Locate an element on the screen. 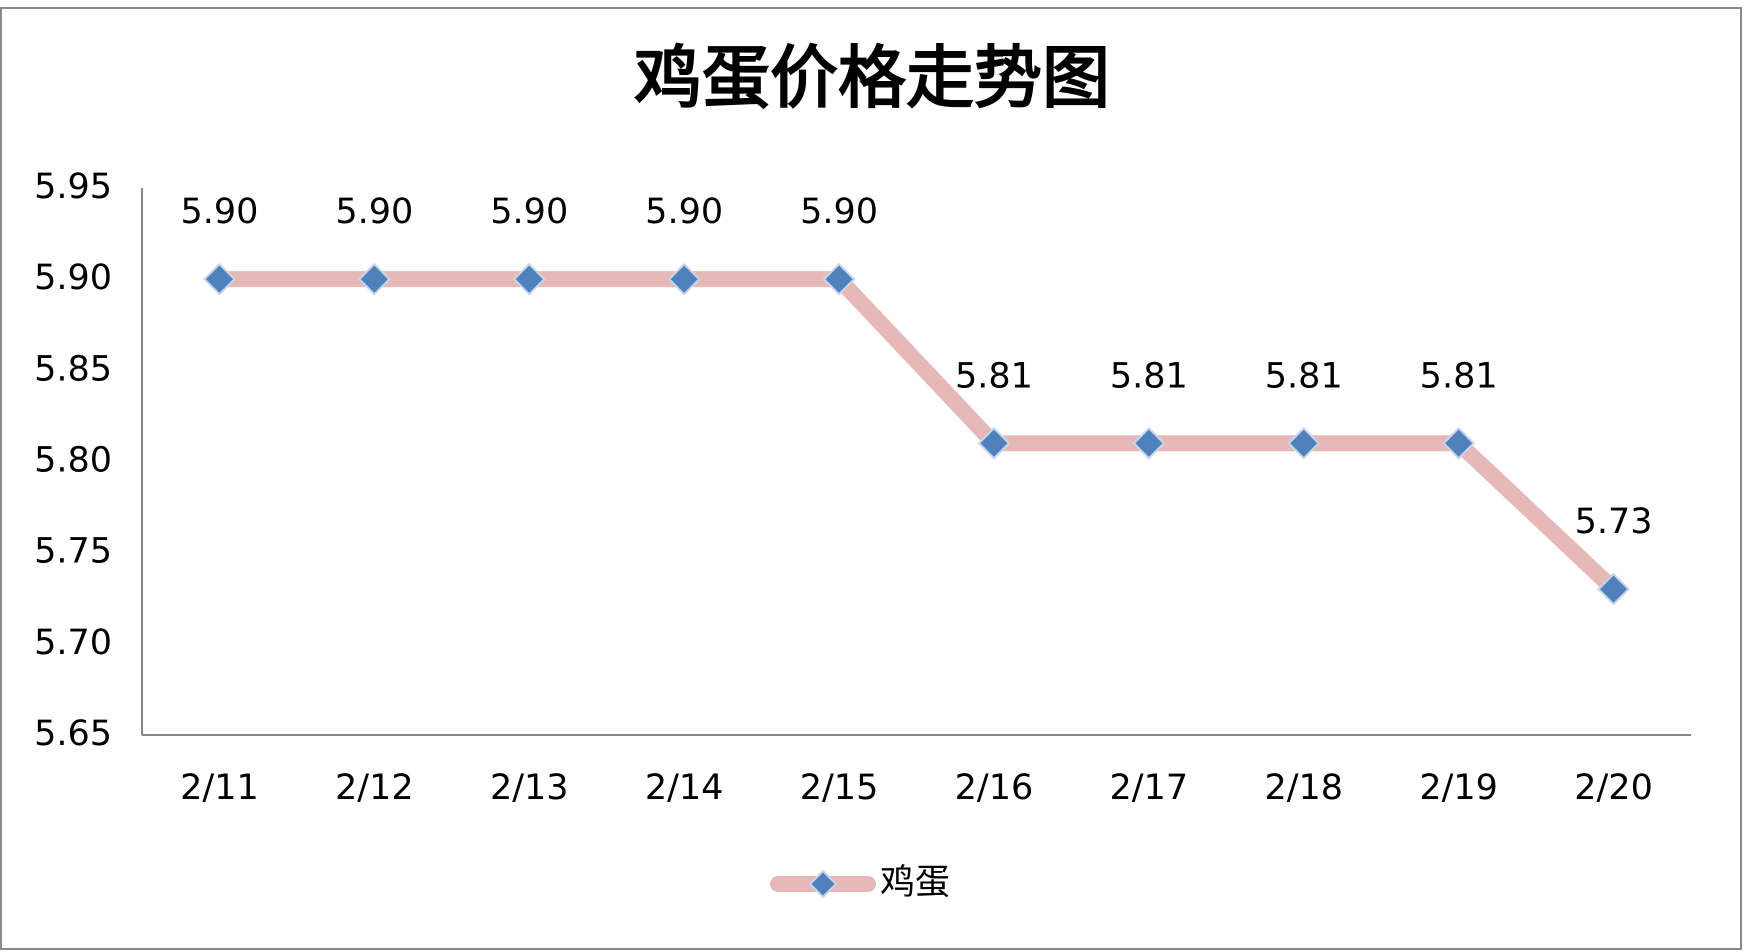 This screenshot has width=1744, height=952. x-tick-label: 2/14 is located at coordinates (684, 788).